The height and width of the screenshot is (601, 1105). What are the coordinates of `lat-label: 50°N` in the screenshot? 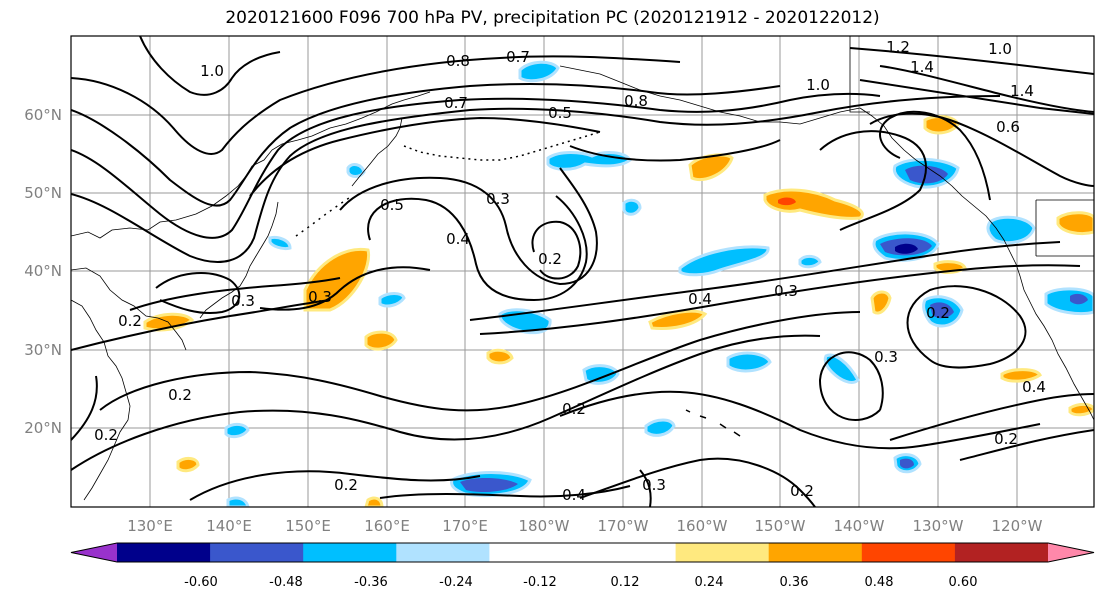 It's located at (43, 193).